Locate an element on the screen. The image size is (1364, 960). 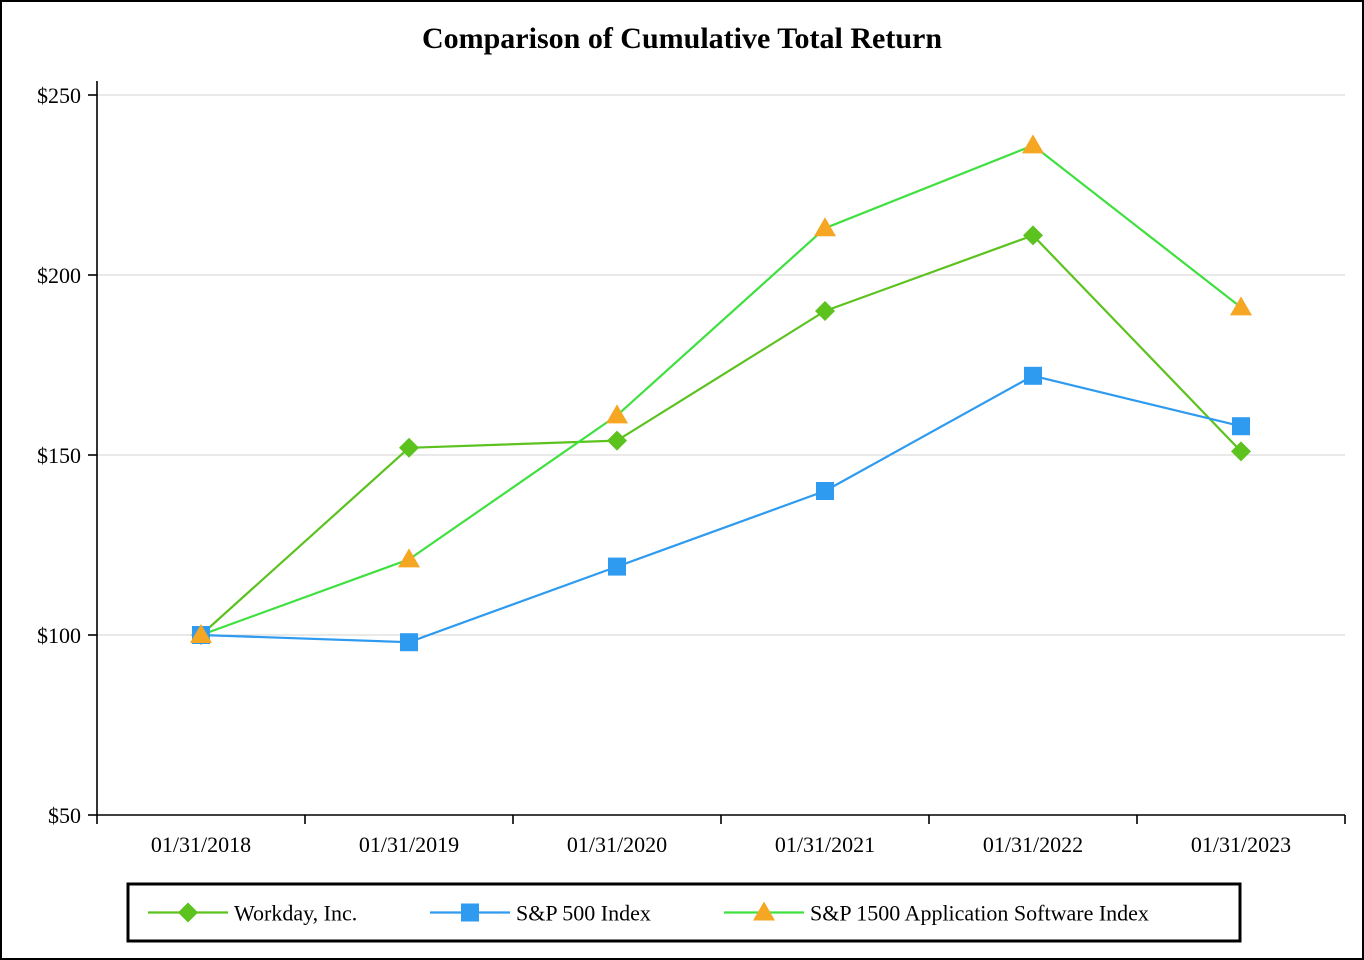
x-tick-label: 01/31/2018 is located at coordinates (201, 844).